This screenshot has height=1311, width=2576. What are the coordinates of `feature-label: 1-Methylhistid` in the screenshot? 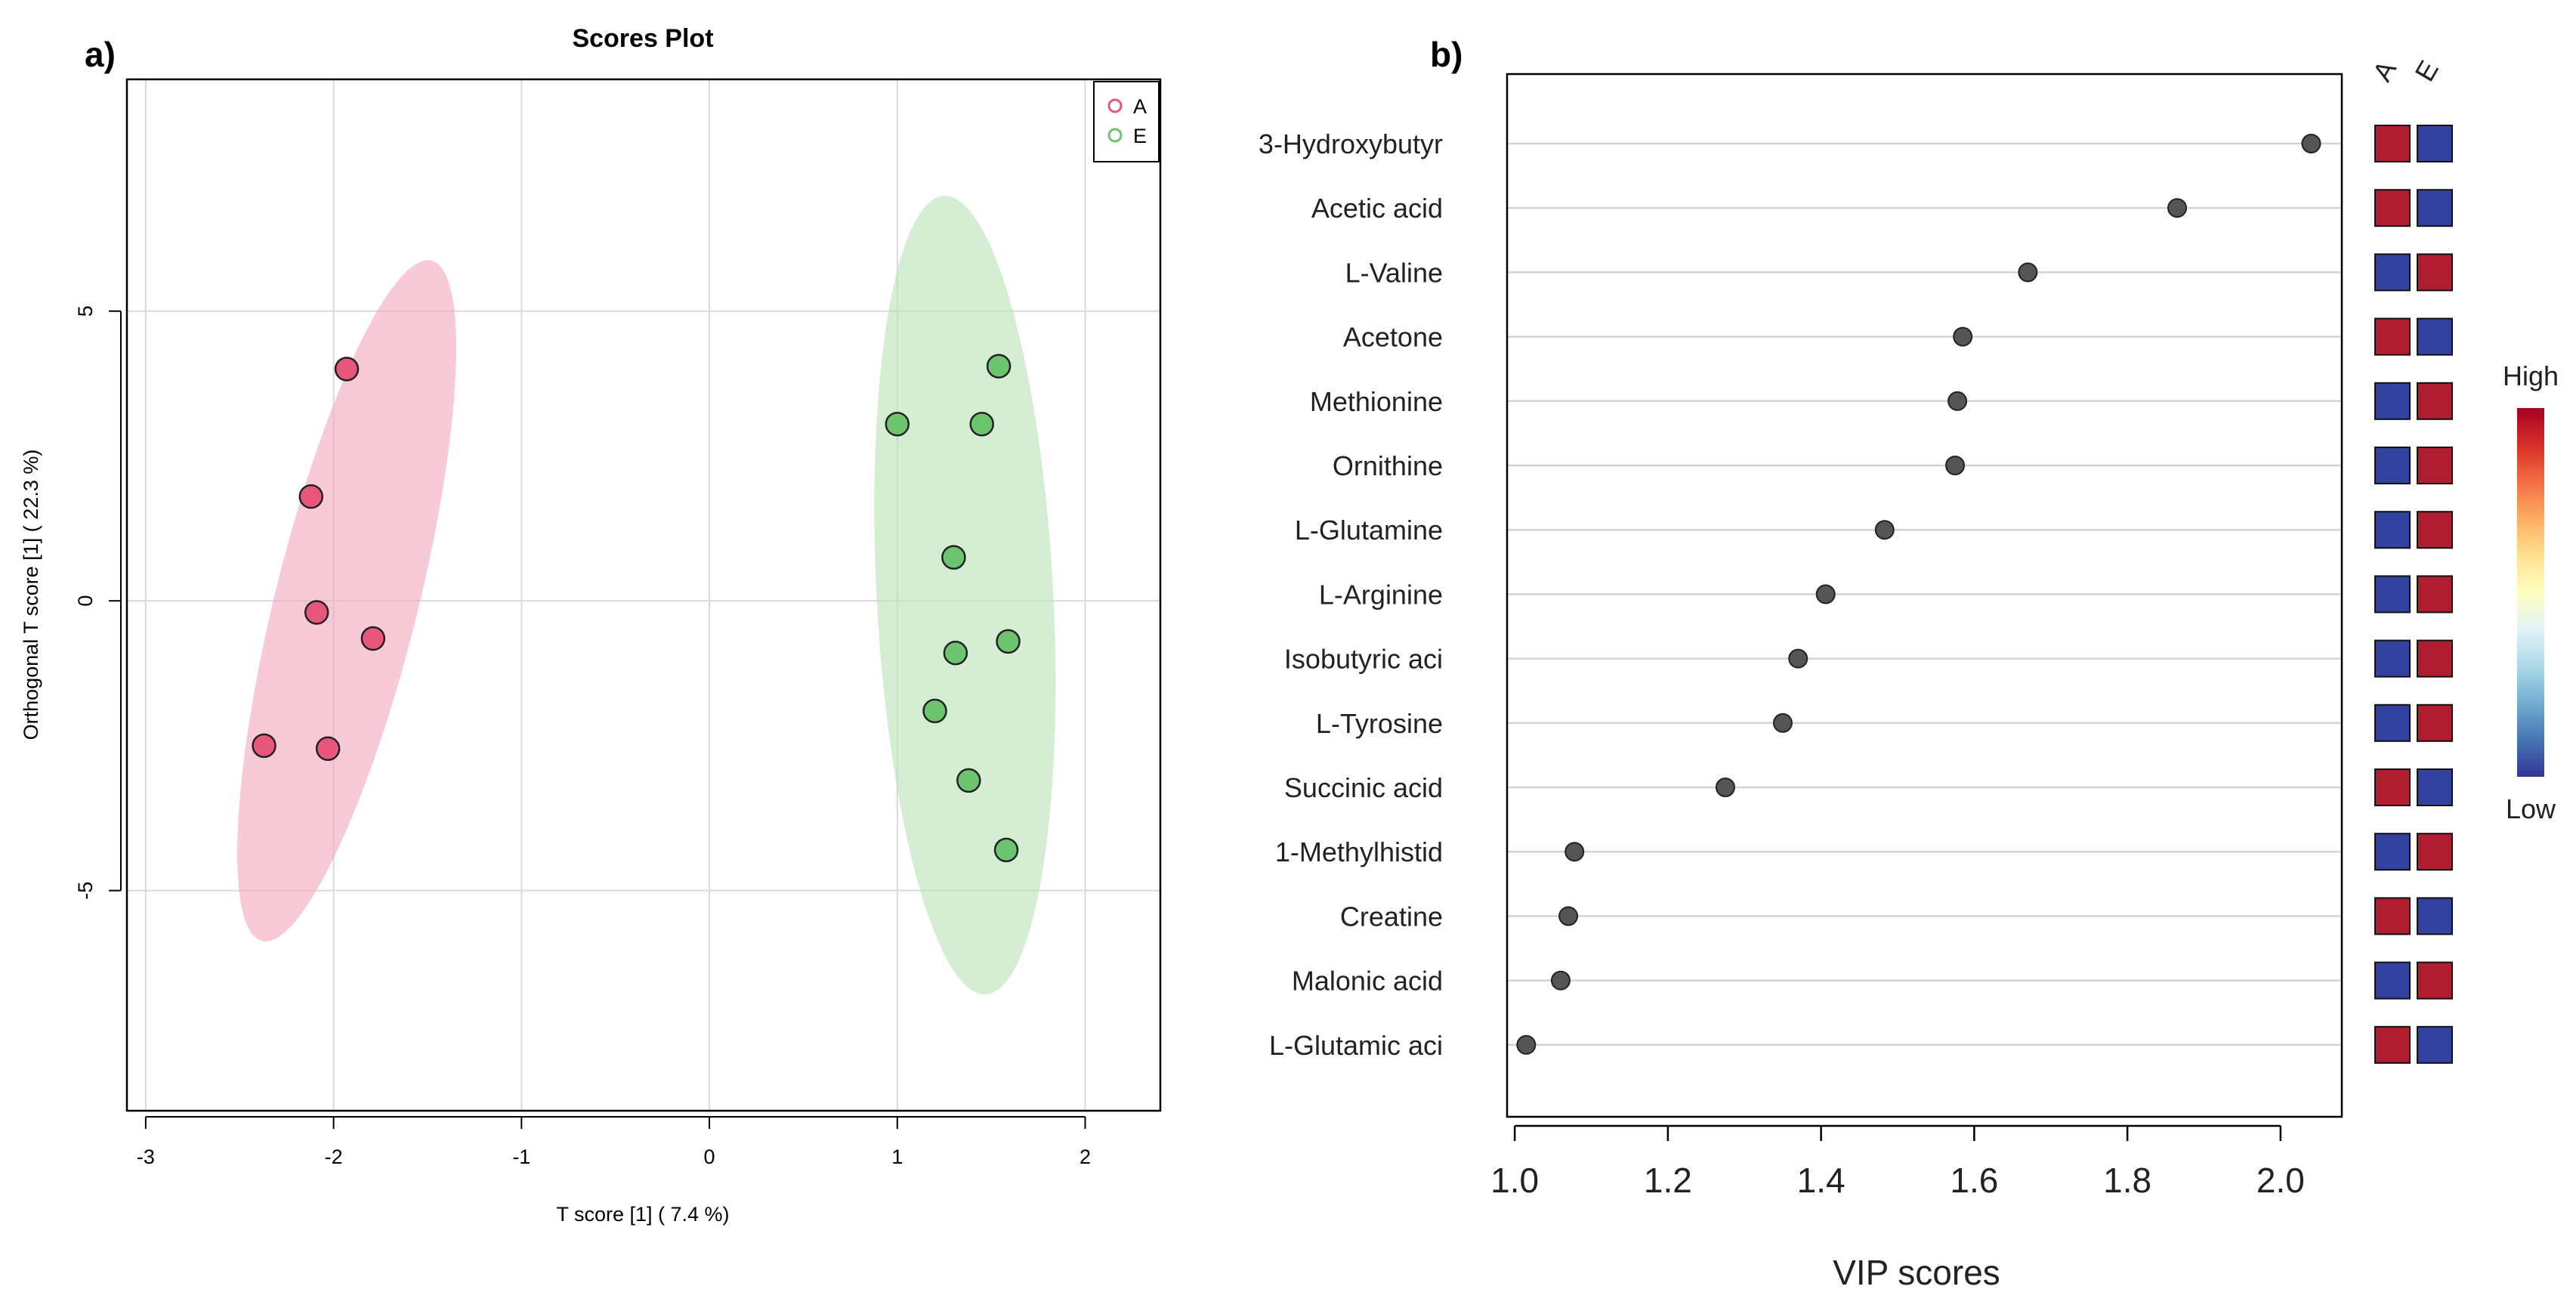 It's located at (1359, 851).